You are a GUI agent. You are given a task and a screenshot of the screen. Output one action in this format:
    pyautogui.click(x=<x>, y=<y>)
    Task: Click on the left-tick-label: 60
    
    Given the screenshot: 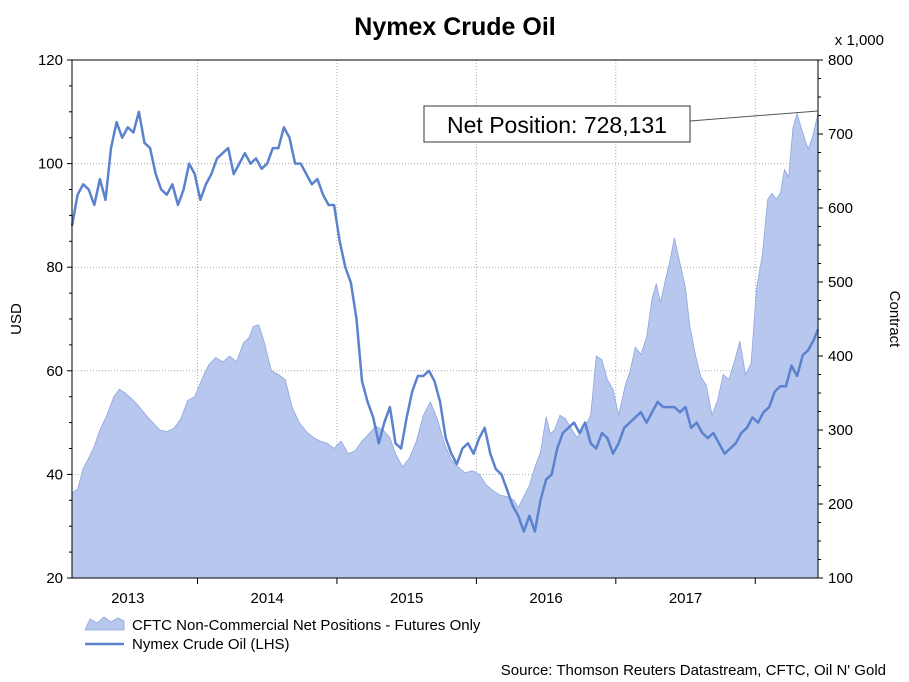 What is the action you would take?
    pyautogui.click(x=54, y=371)
    